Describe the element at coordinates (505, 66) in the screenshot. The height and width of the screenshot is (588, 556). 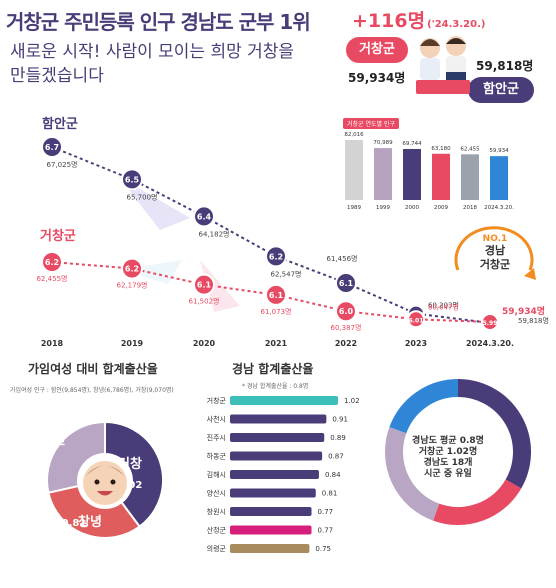
I see `haman-population: 59,818명` at that location.